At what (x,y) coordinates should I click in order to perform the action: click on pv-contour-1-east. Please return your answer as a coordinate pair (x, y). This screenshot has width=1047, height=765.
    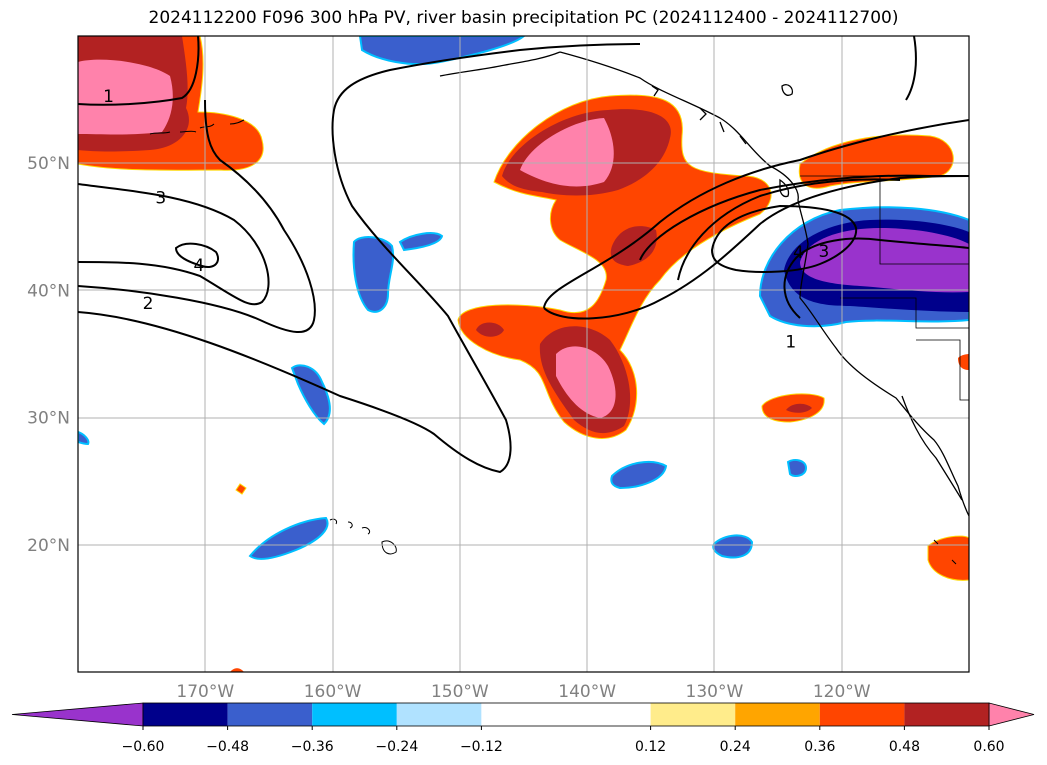
    Looking at the image, I should click on (756, 214).